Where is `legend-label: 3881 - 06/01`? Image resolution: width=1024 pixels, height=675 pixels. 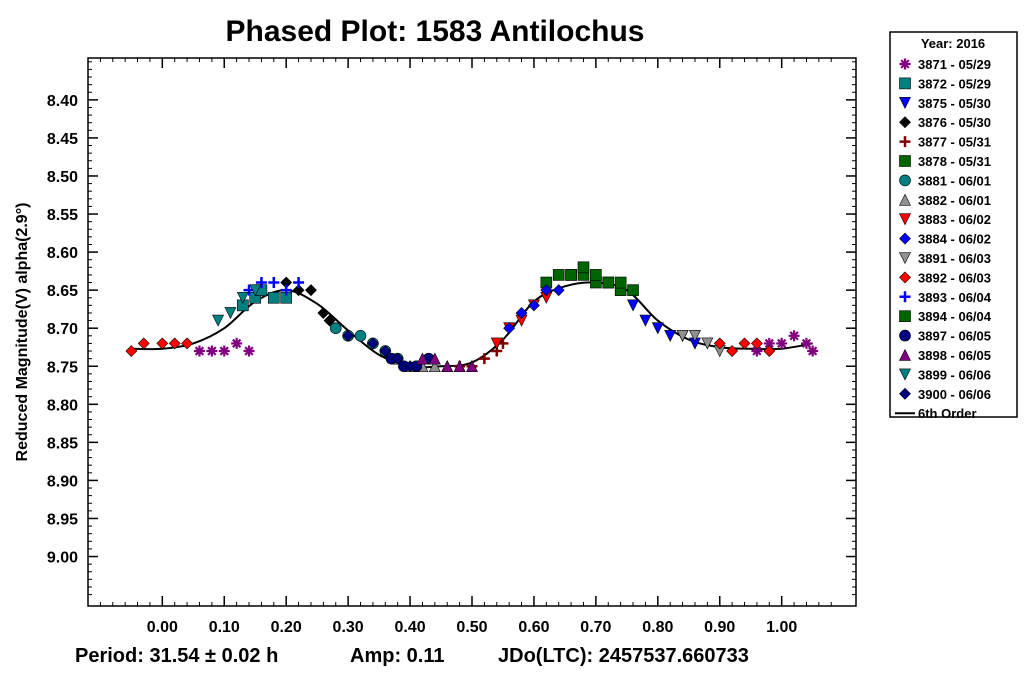 legend-label: 3881 - 06/01 is located at coordinates (954, 180).